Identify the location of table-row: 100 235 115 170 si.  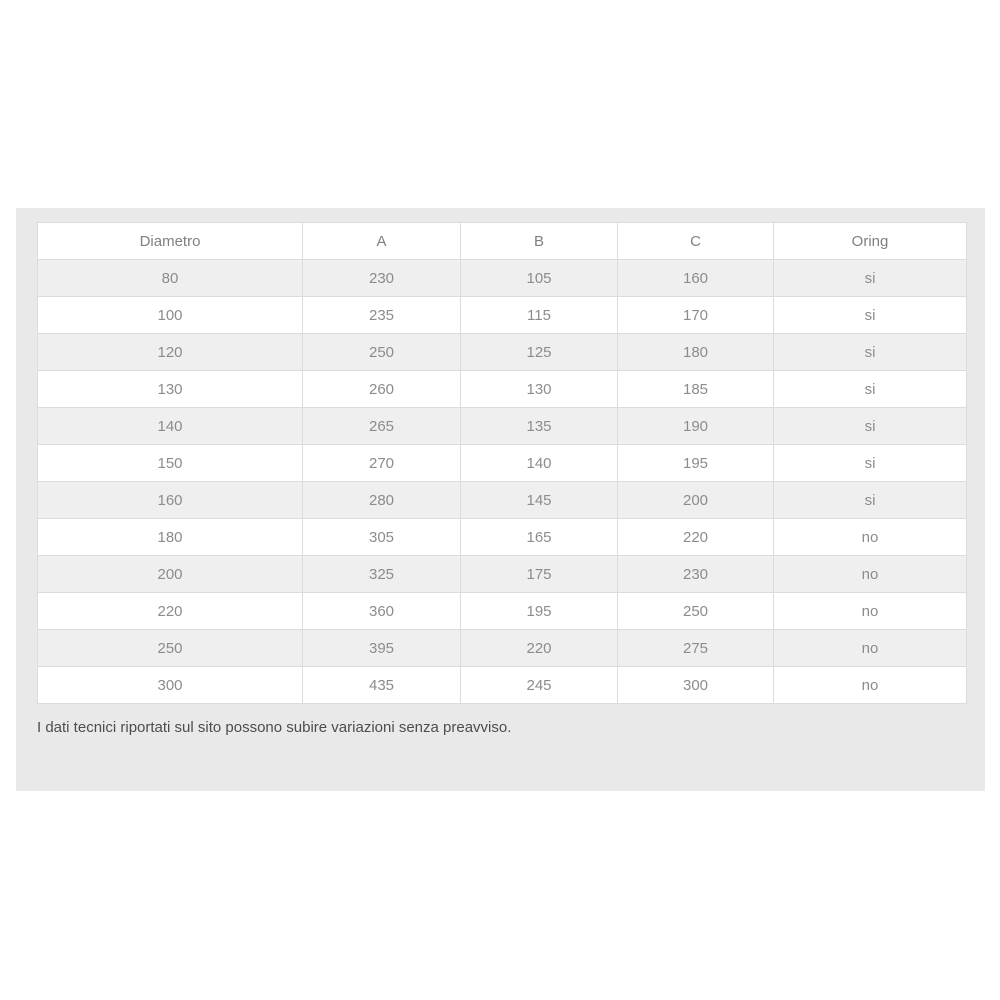
(502, 315).